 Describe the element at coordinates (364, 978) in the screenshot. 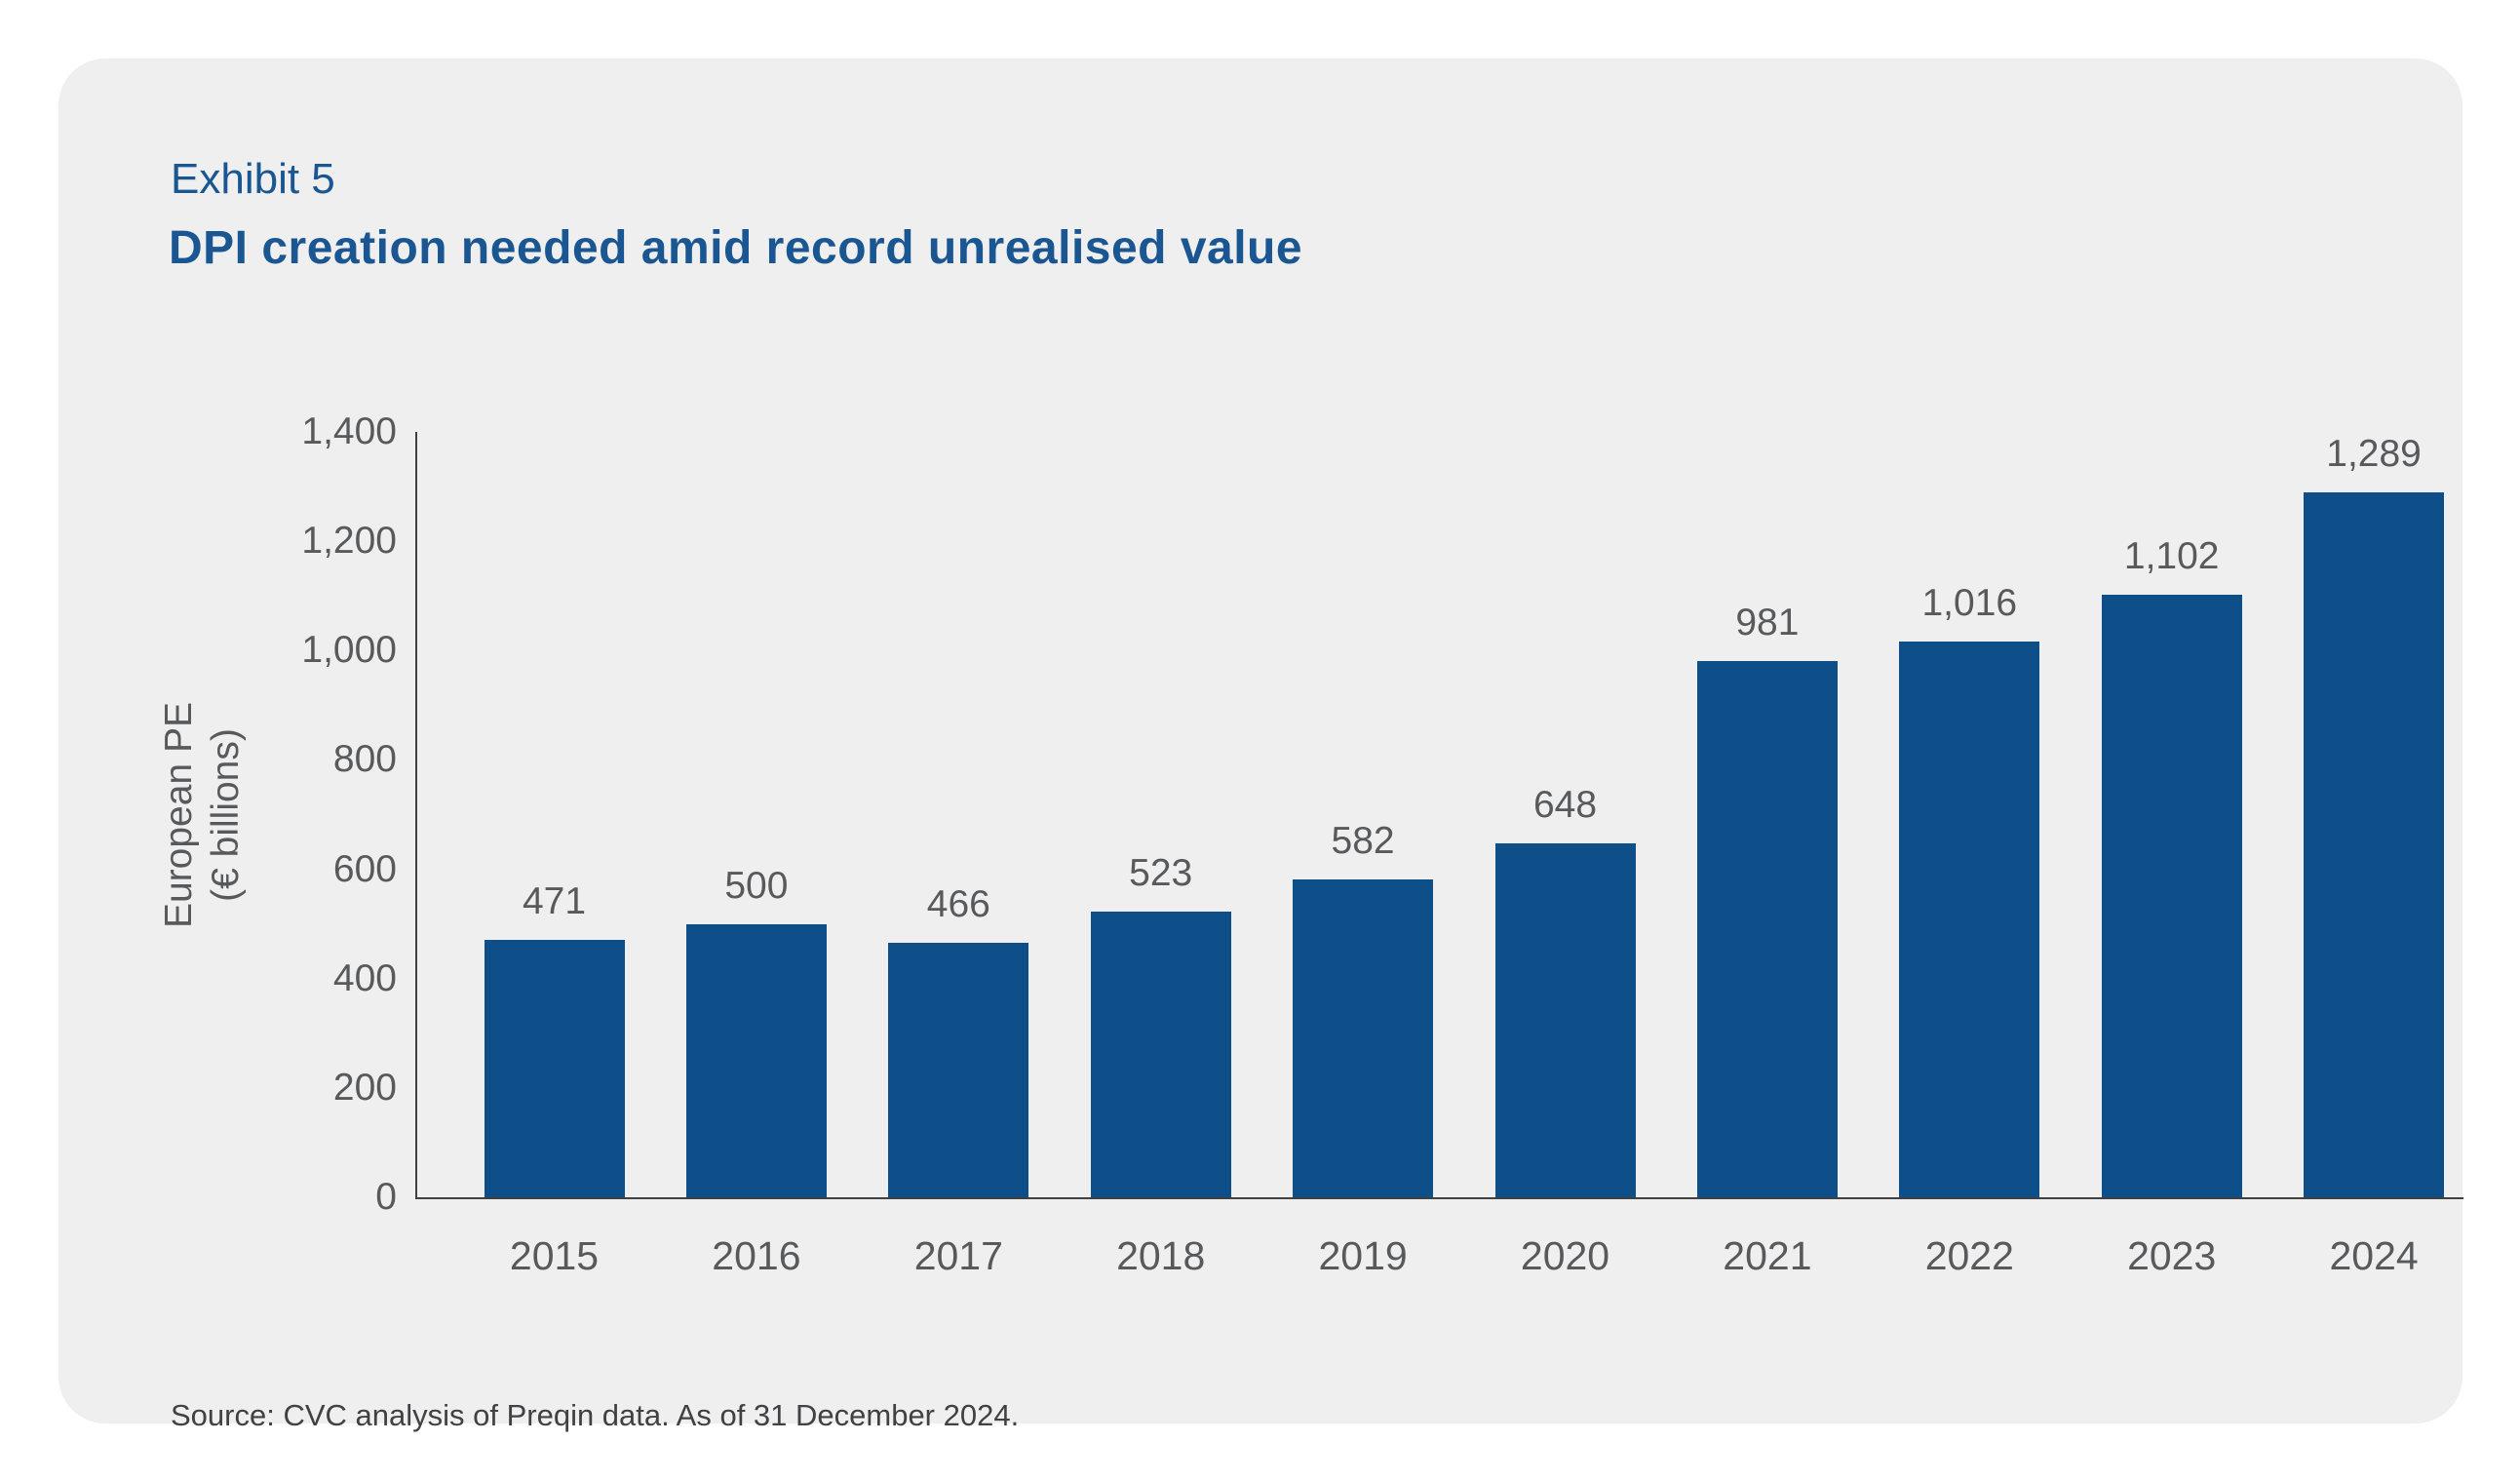

I see `y-tick-label: 400` at that location.